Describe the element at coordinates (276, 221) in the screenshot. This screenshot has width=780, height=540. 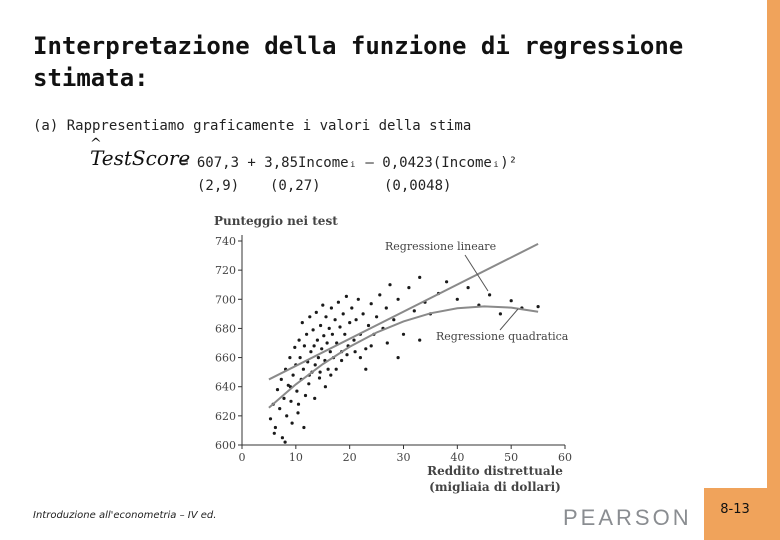
I see `chart-title: Punteggio nei test` at that location.